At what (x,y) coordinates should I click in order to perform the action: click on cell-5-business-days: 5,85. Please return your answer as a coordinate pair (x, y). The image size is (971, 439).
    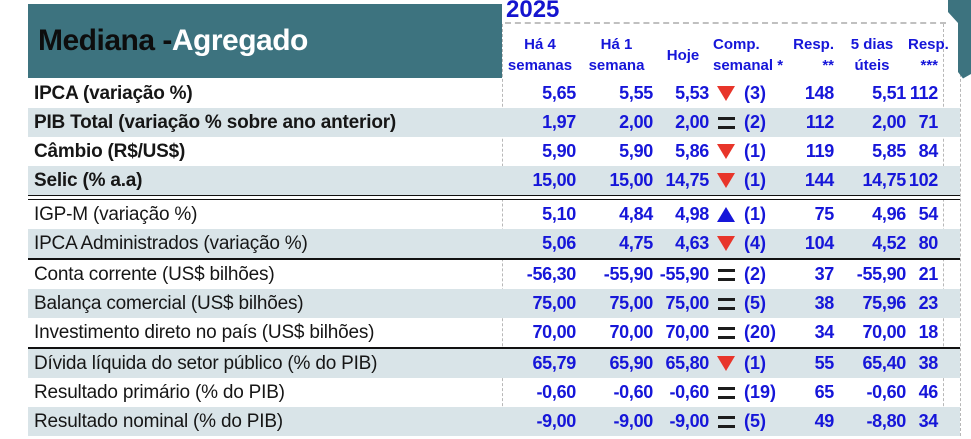
    Looking at the image, I should click on (889, 151).